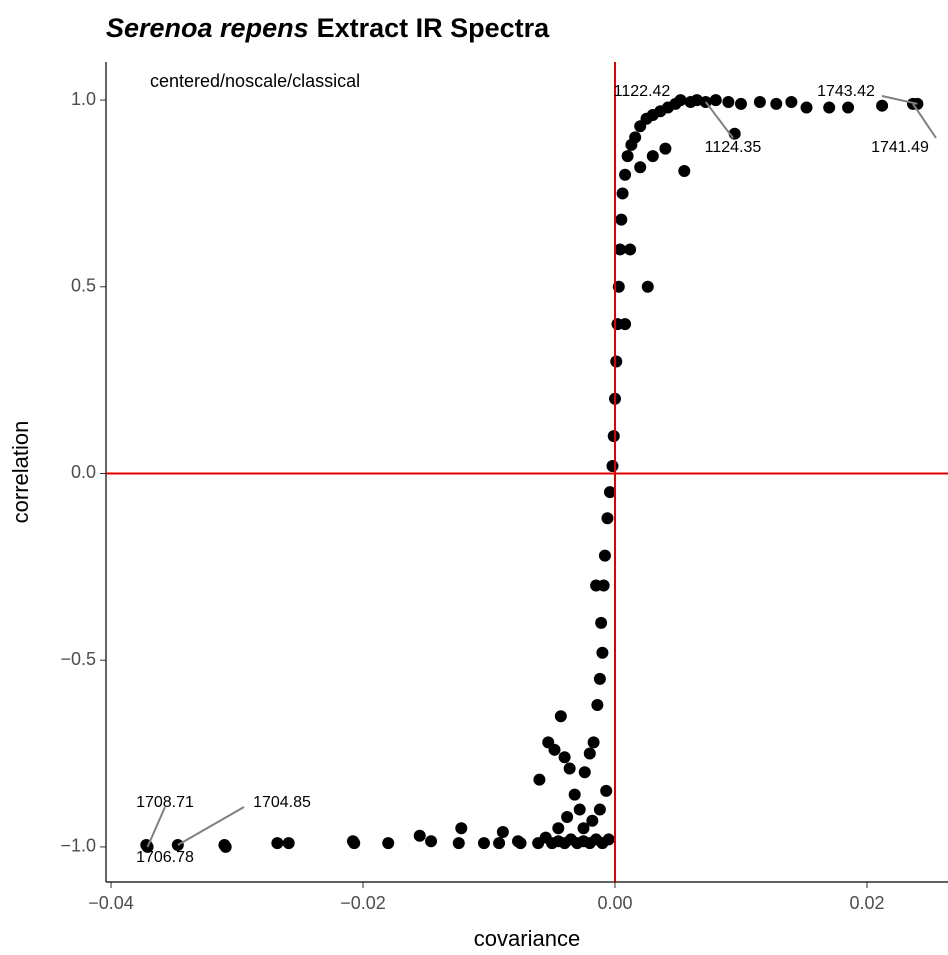 This screenshot has height=955, width=948. I want to click on point-label: 1122.42, so click(642, 91).